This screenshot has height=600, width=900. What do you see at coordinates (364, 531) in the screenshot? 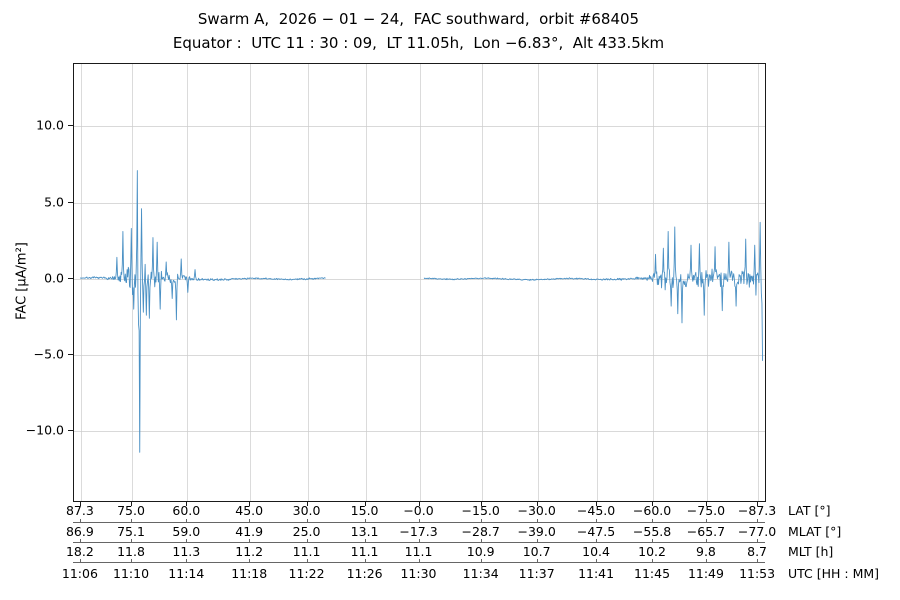
I see `x-tick-label: 13.1` at bounding box center [364, 531].